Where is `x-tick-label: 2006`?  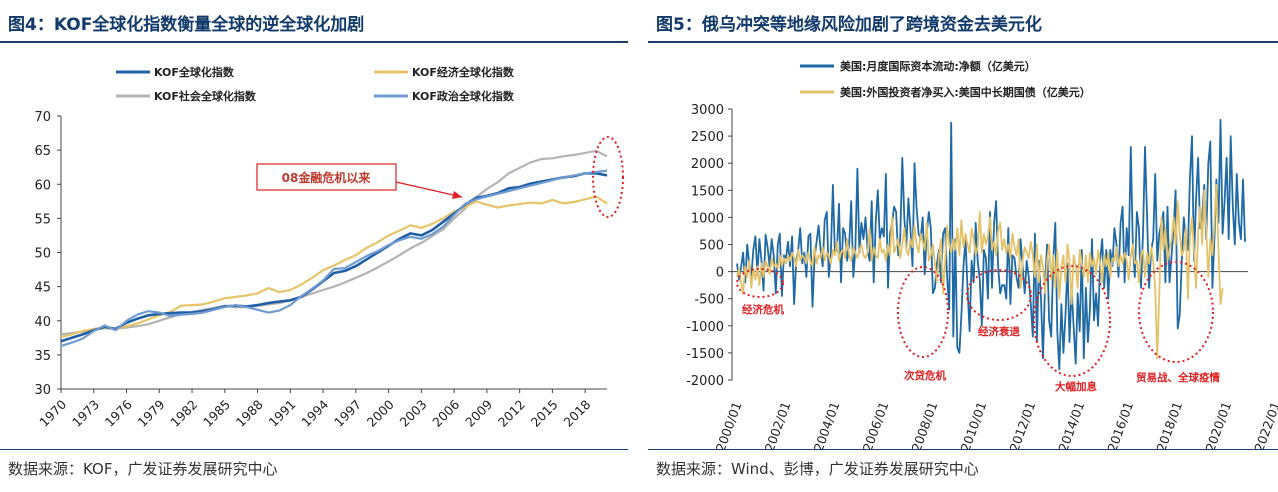 x-tick-label: 2006 is located at coordinates (445, 413).